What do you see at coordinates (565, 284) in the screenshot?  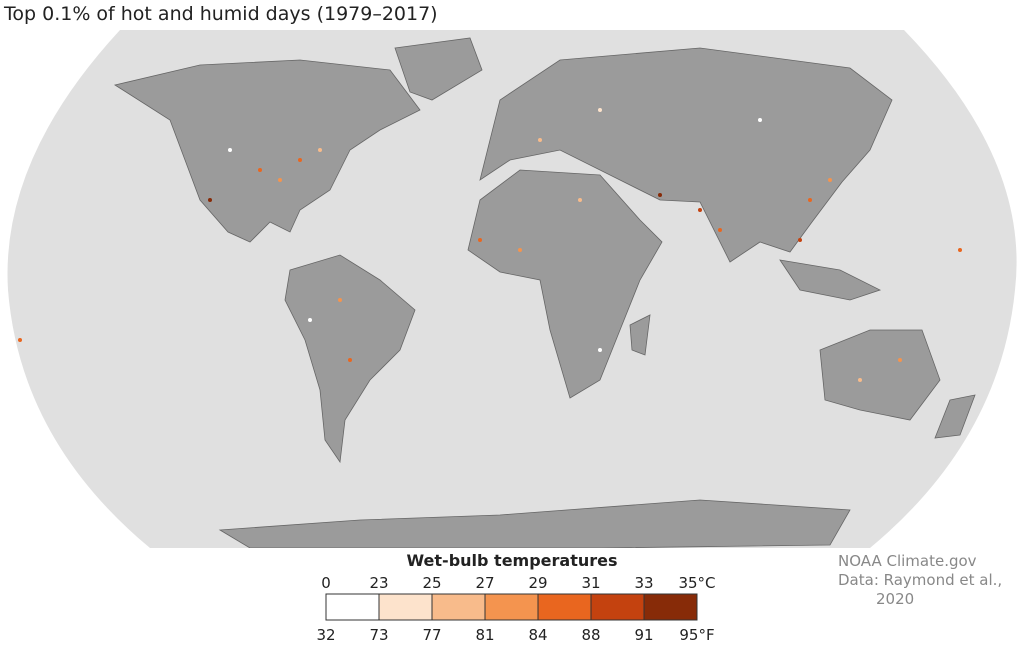 I see `africa` at bounding box center [565, 284].